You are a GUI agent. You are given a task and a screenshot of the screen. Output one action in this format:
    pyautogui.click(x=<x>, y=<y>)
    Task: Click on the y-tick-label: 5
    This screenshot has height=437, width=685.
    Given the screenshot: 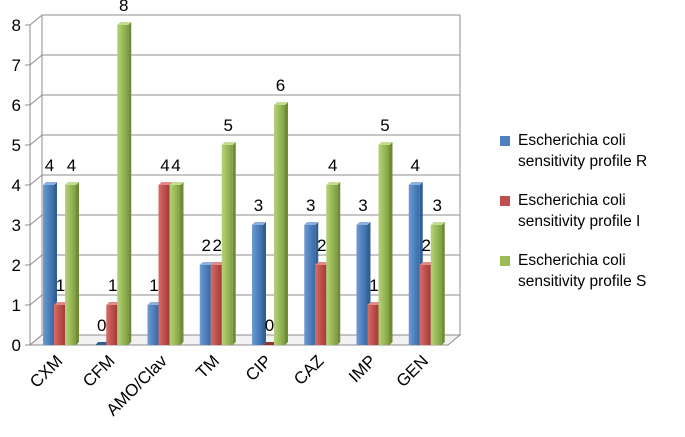 What is the action you would take?
    pyautogui.click(x=16, y=145)
    